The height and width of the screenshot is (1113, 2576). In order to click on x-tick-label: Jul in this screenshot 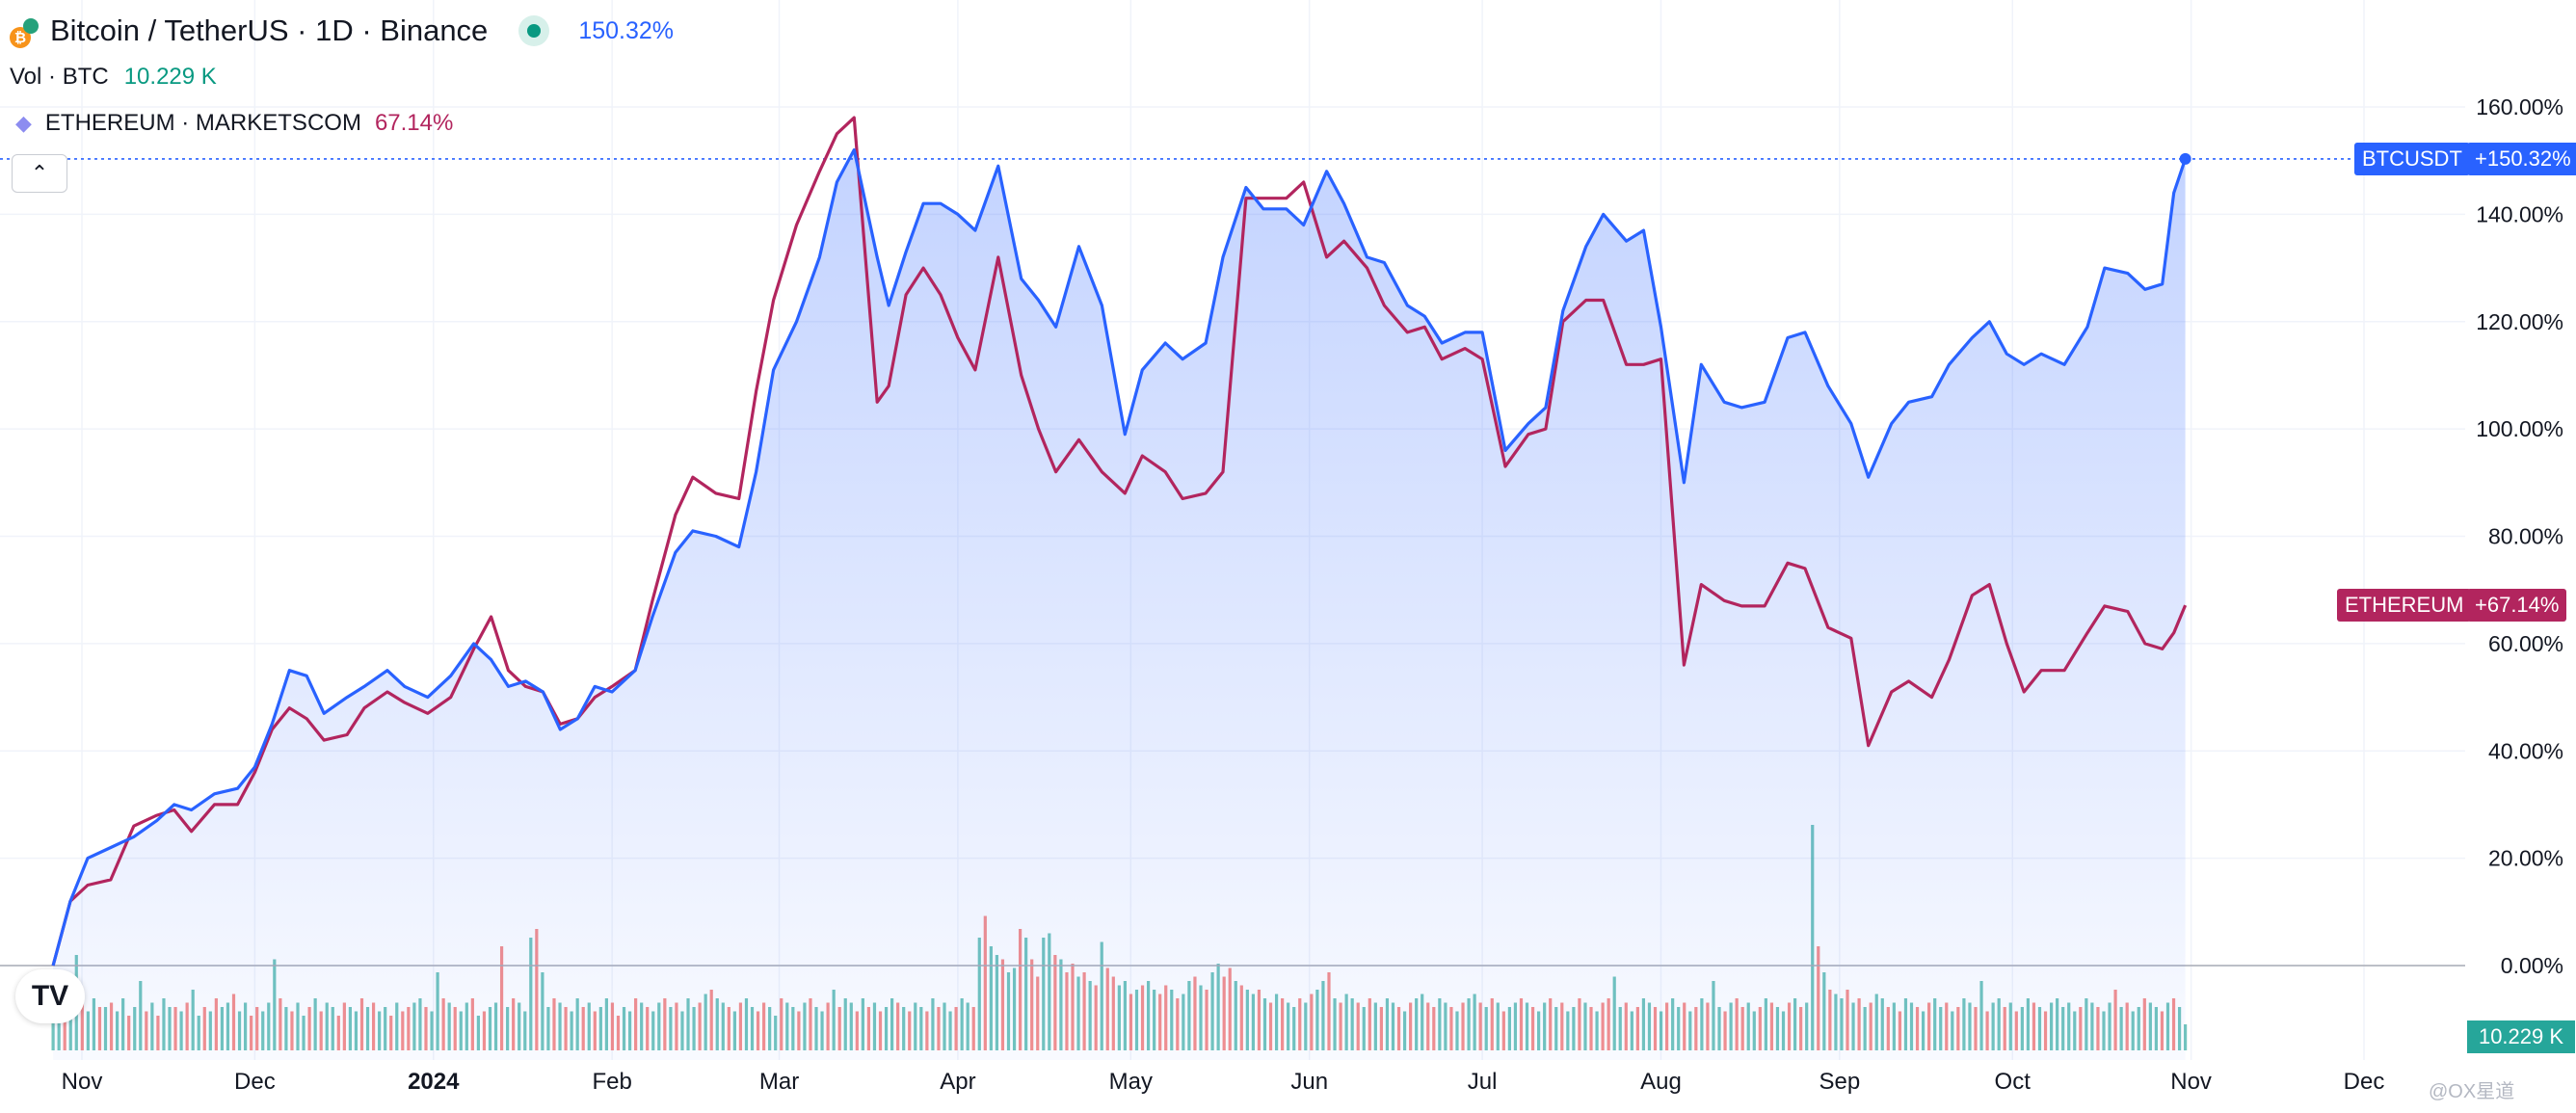, I will do `click(1483, 1082)`.